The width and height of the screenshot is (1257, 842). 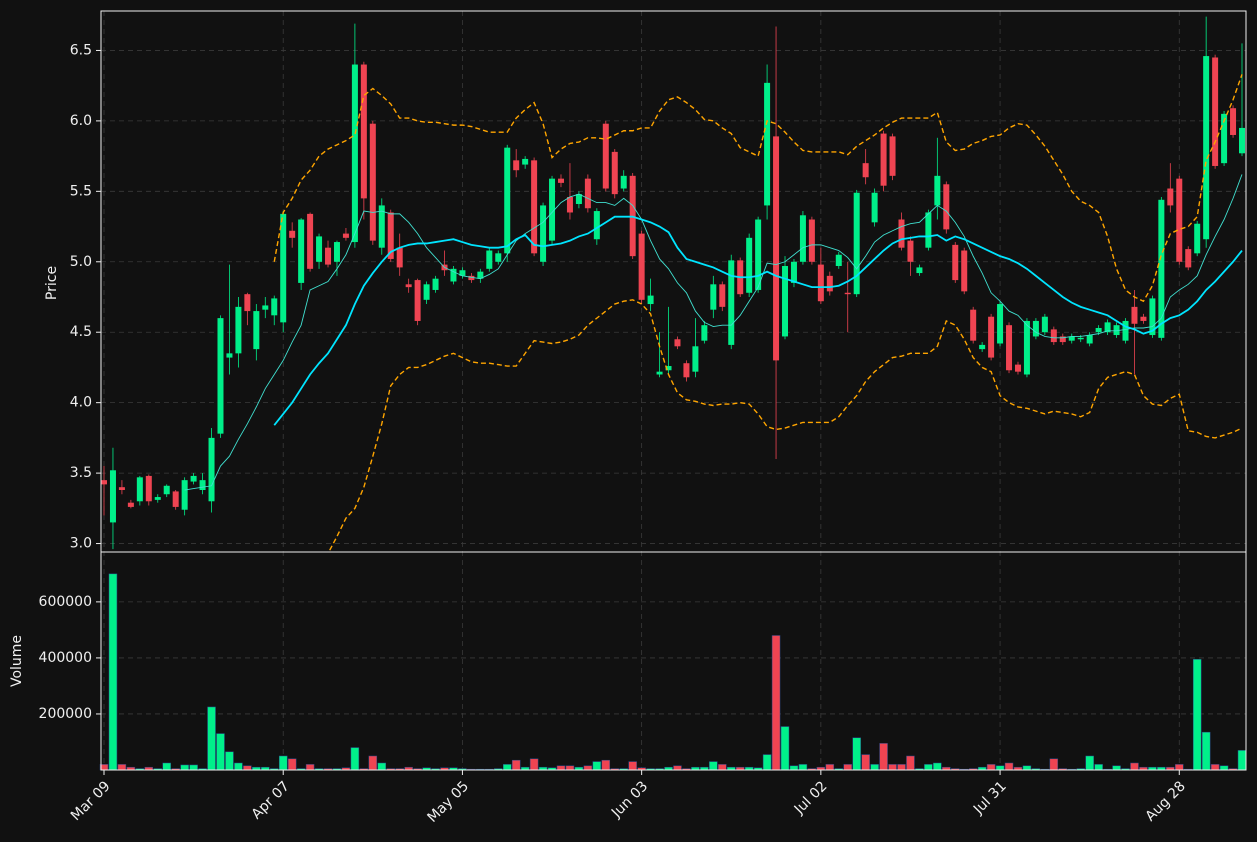 I want to click on y-tick-label: 5.5, so click(x=81, y=191).